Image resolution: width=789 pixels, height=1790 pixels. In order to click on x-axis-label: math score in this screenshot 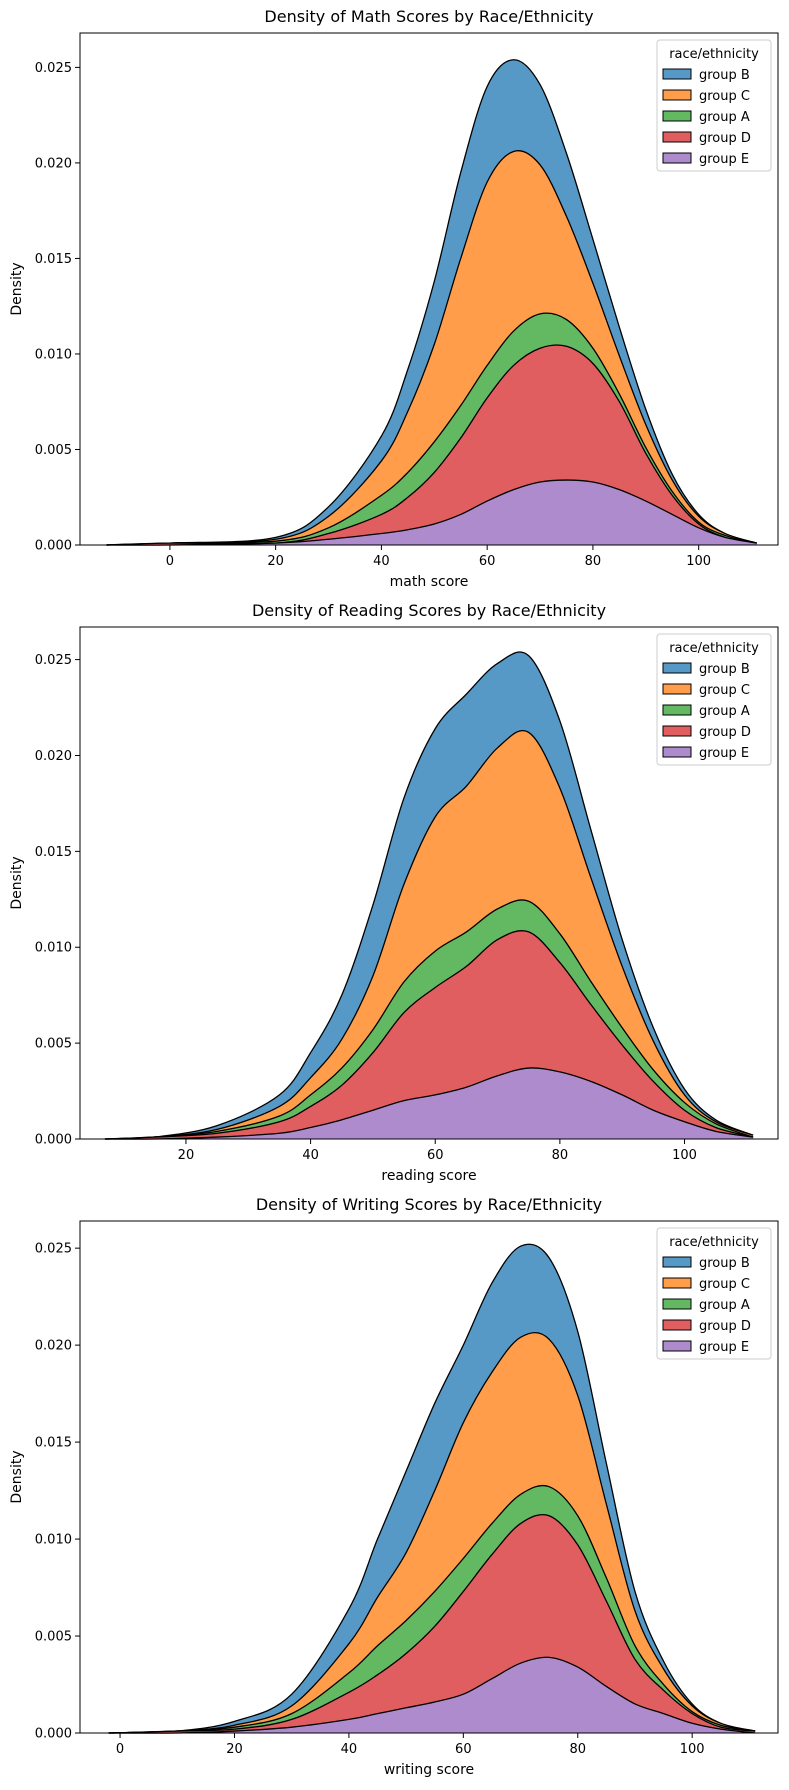, I will do `click(429, 582)`.